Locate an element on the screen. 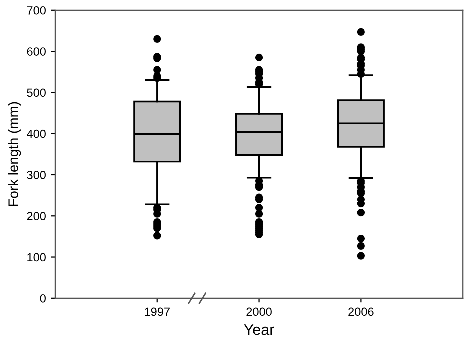 This screenshot has height=347, width=474. y-tick-label: 600 is located at coordinates (36, 52).